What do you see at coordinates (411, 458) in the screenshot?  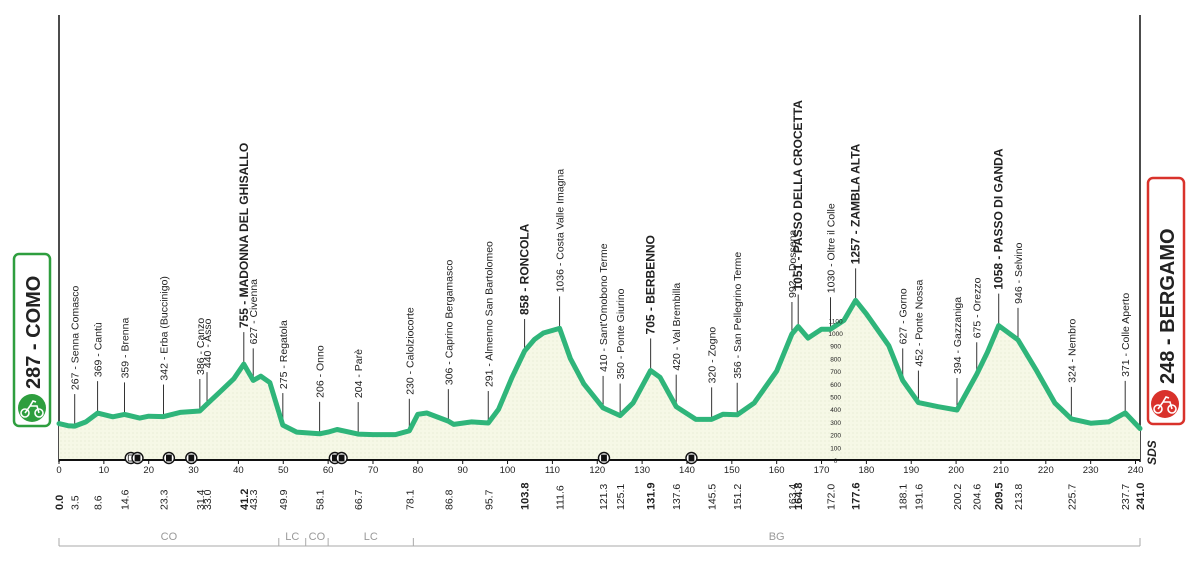 I see `route-icons` at bounding box center [411, 458].